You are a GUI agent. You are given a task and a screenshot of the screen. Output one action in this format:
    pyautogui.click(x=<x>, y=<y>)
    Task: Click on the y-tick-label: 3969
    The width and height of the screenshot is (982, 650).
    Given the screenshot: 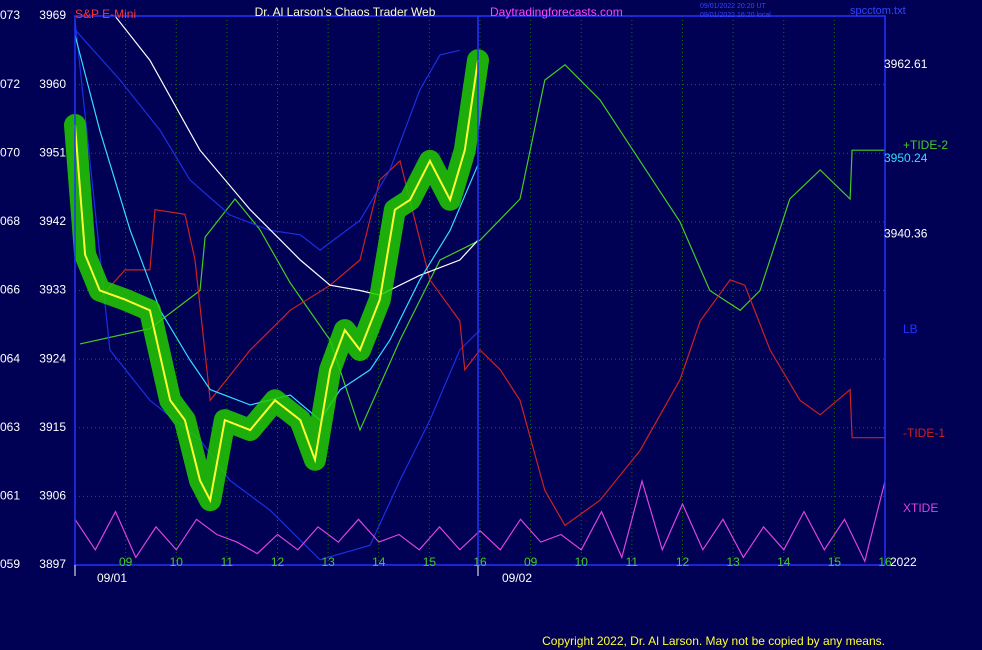 What is the action you would take?
    pyautogui.click(x=52, y=15)
    